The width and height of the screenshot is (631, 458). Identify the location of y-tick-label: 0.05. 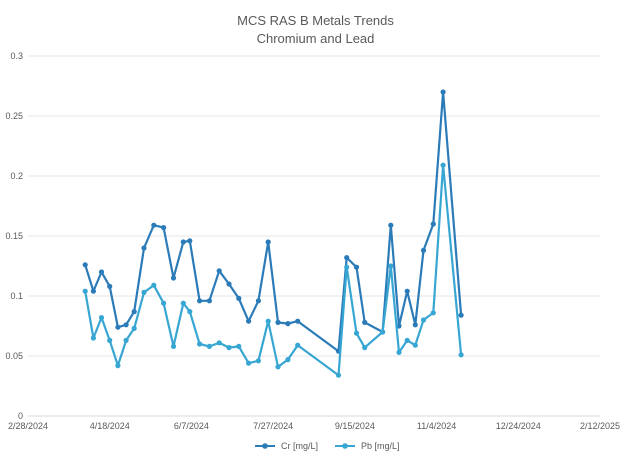
(14, 356).